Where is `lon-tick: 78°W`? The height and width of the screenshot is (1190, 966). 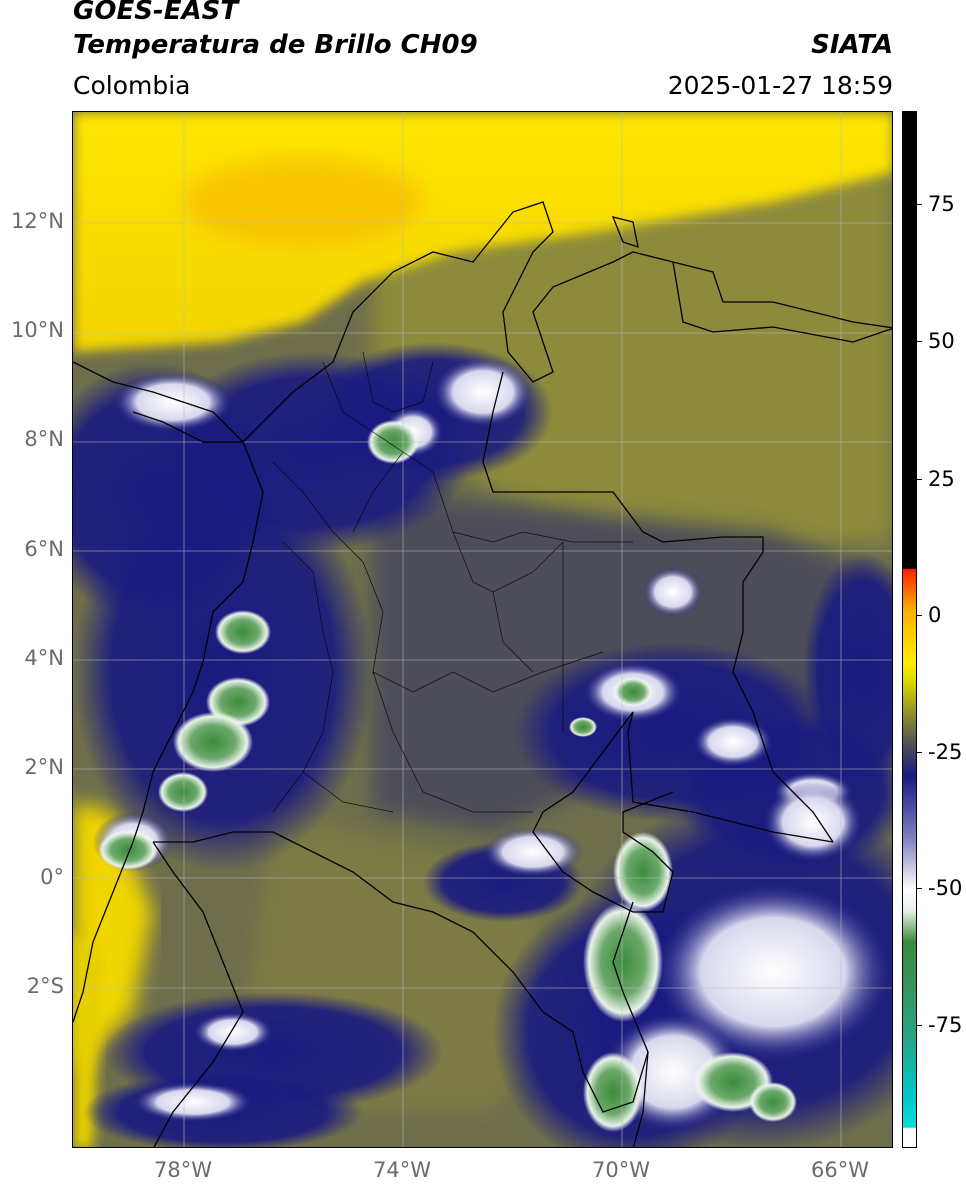 lon-tick: 78°W is located at coordinates (183, 1170).